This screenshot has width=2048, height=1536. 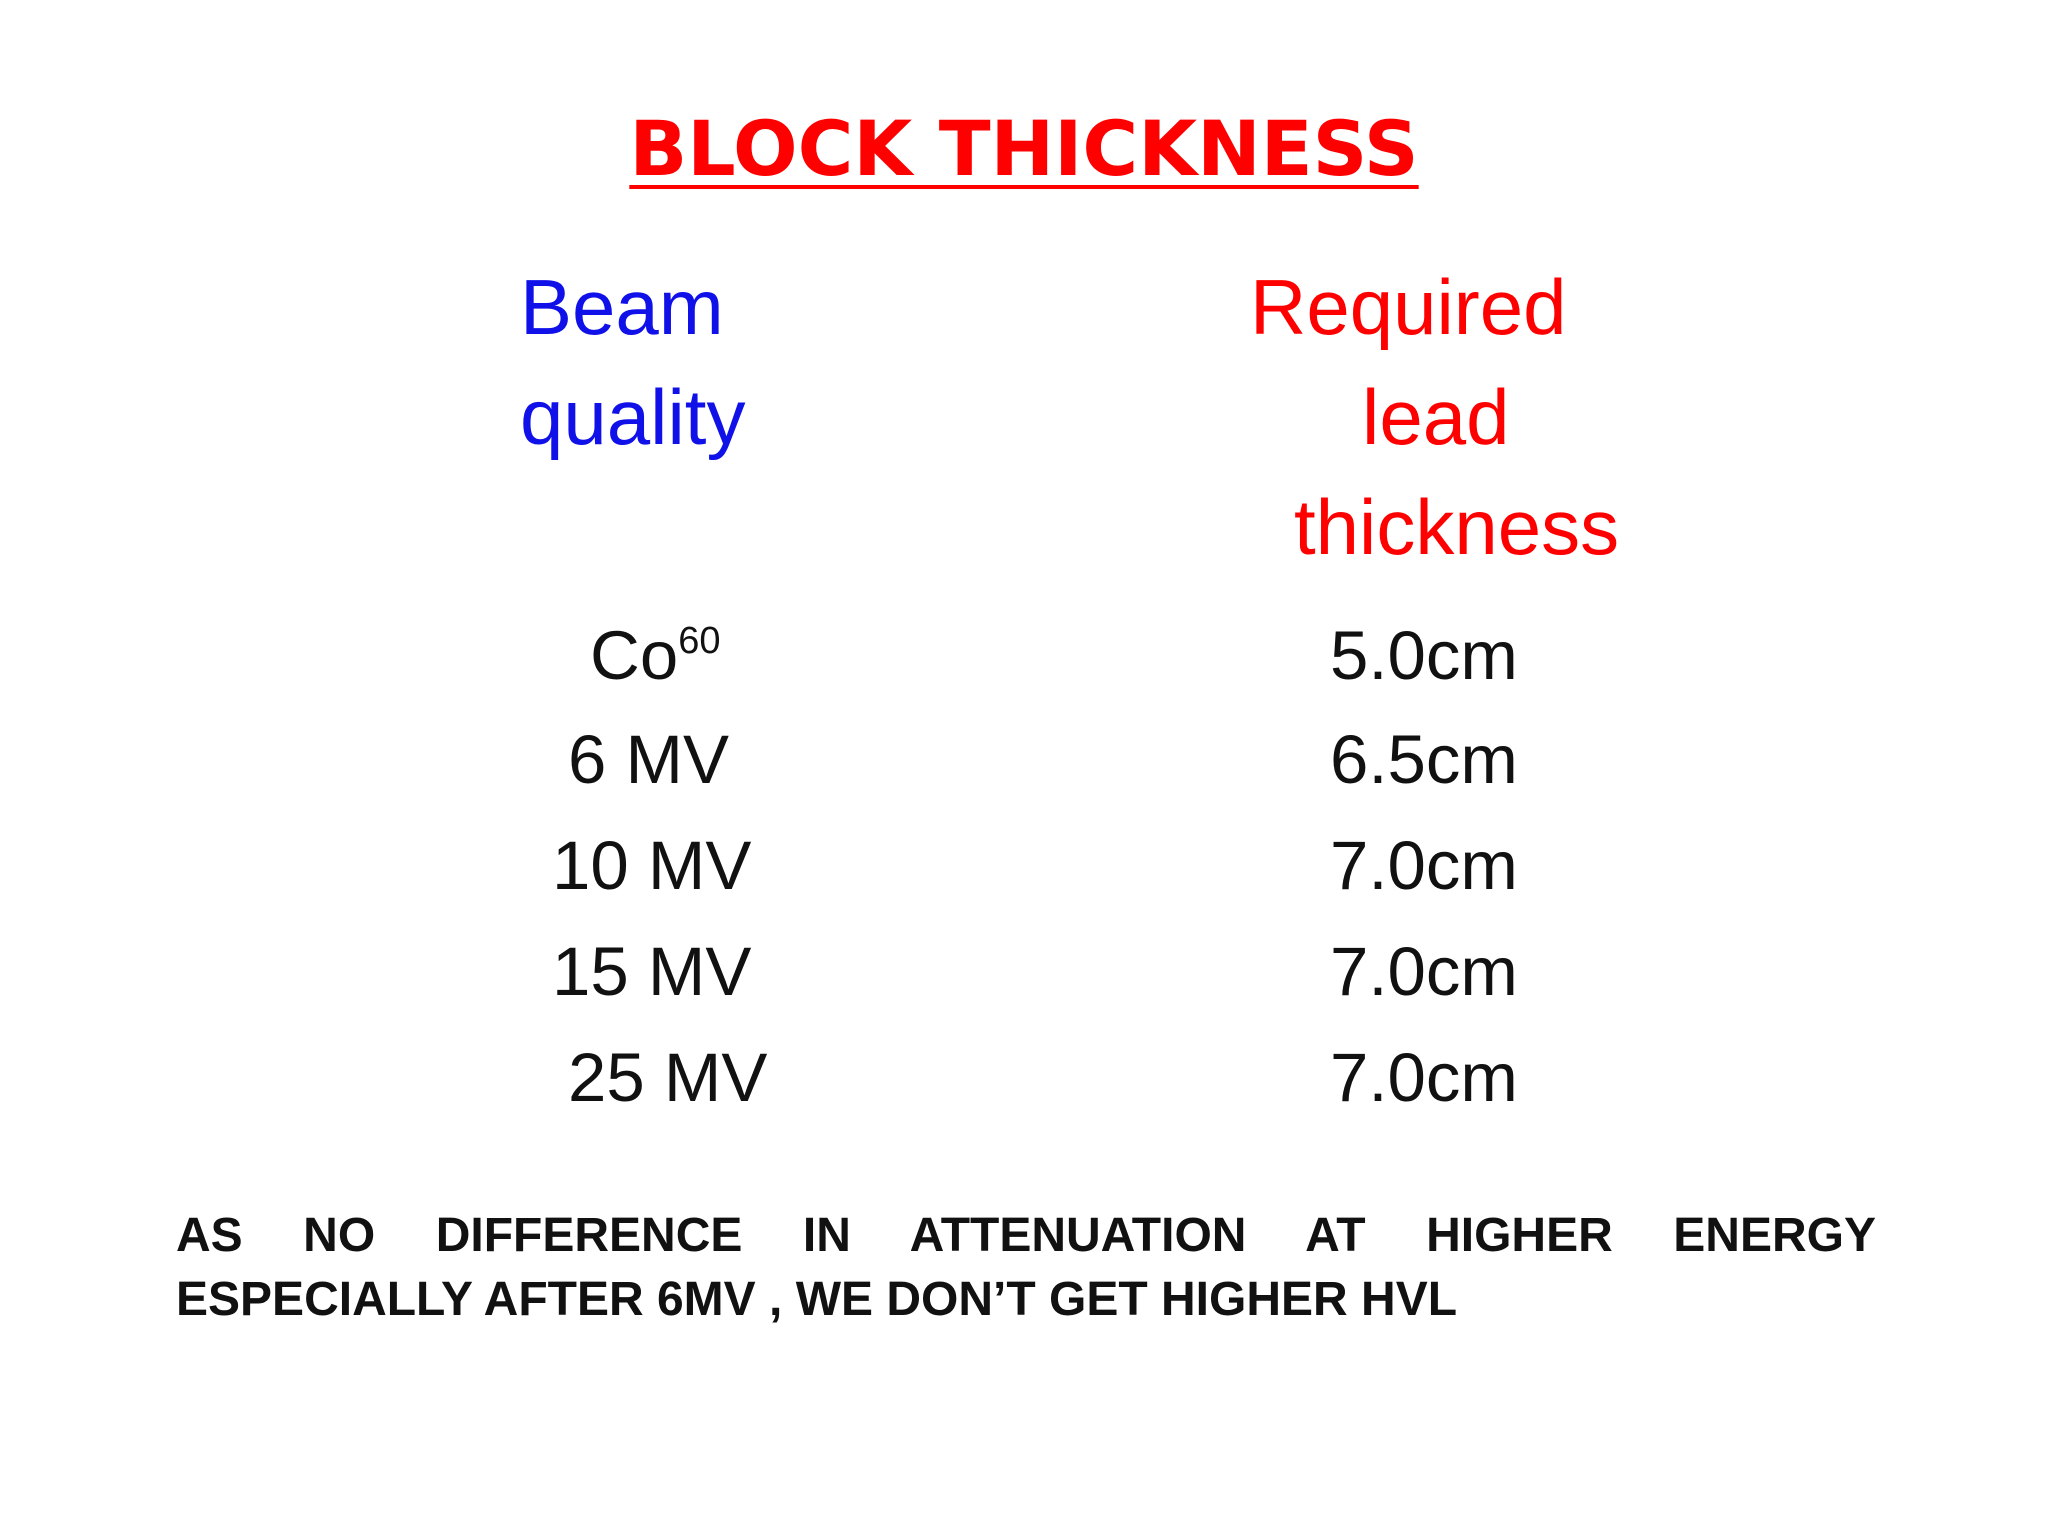 I want to click on thickness-cell-25mv: 7.0cm, so click(x=1424, y=1077).